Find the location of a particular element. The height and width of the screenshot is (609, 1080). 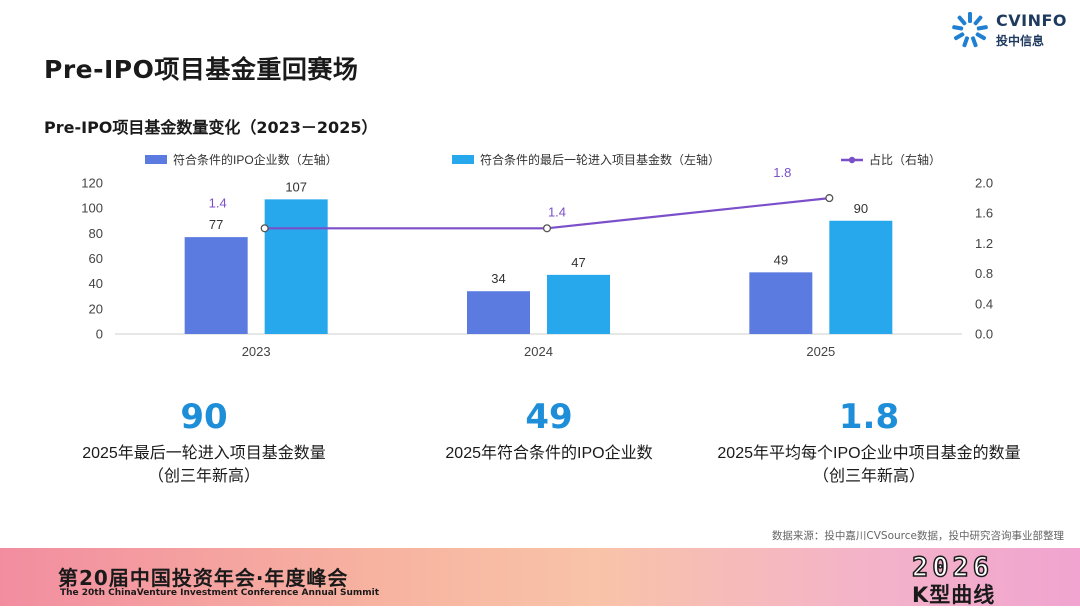

cvinfo-burst-icon is located at coordinates (970, 30).